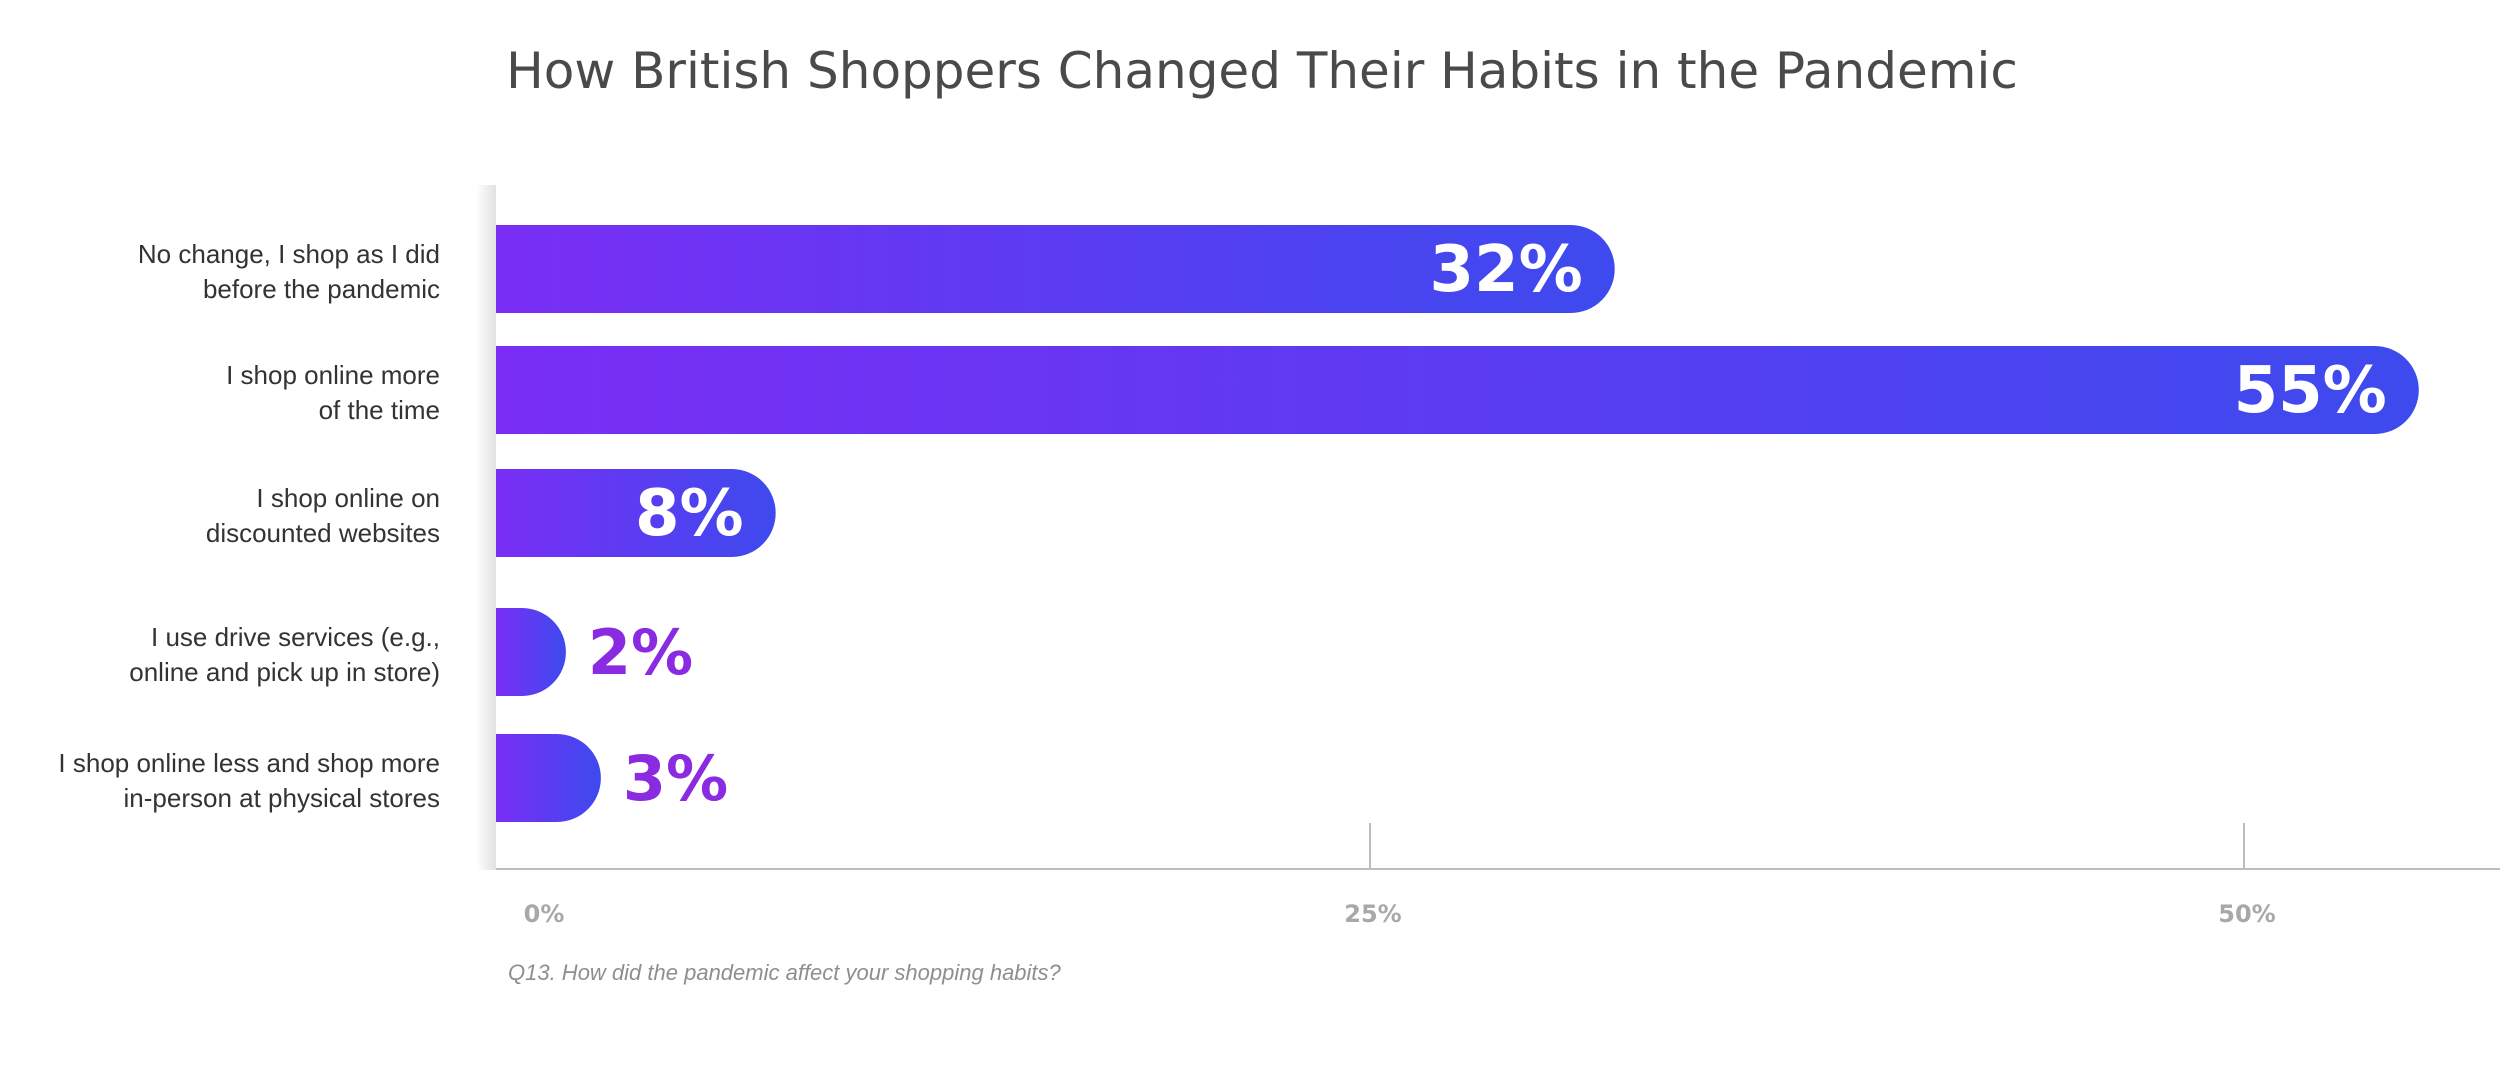 The image size is (2500, 1069). Describe the element at coordinates (379, 410) in the screenshot. I see `category-label: of the time` at that location.